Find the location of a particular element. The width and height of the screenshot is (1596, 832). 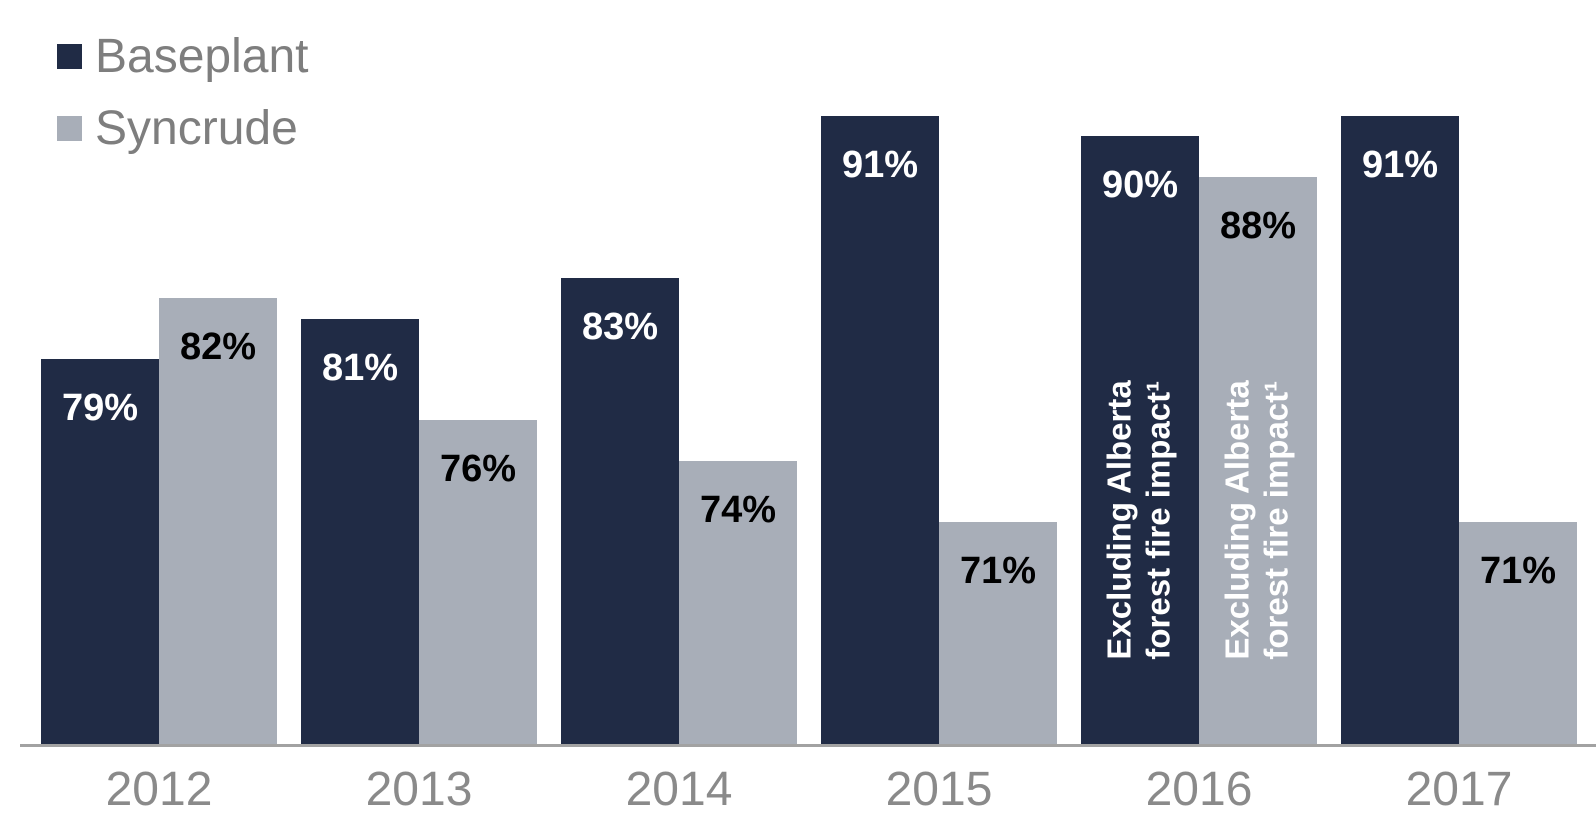

bar-syncrude-2015: 71% is located at coordinates (998, 633).